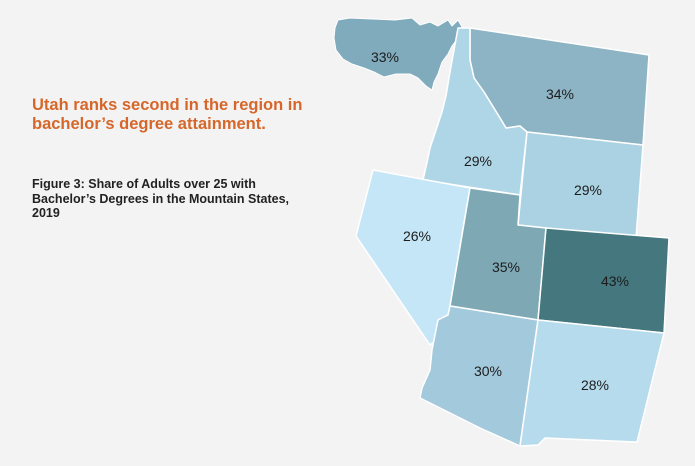  What do you see at coordinates (615, 281) in the screenshot?
I see `label-colorado: 43%` at bounding box center [615, 281].